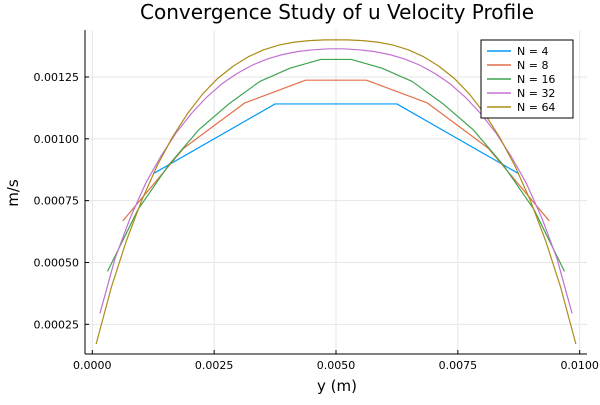  I want to click on y-tick-label: 0.00025, so click(57, 324).